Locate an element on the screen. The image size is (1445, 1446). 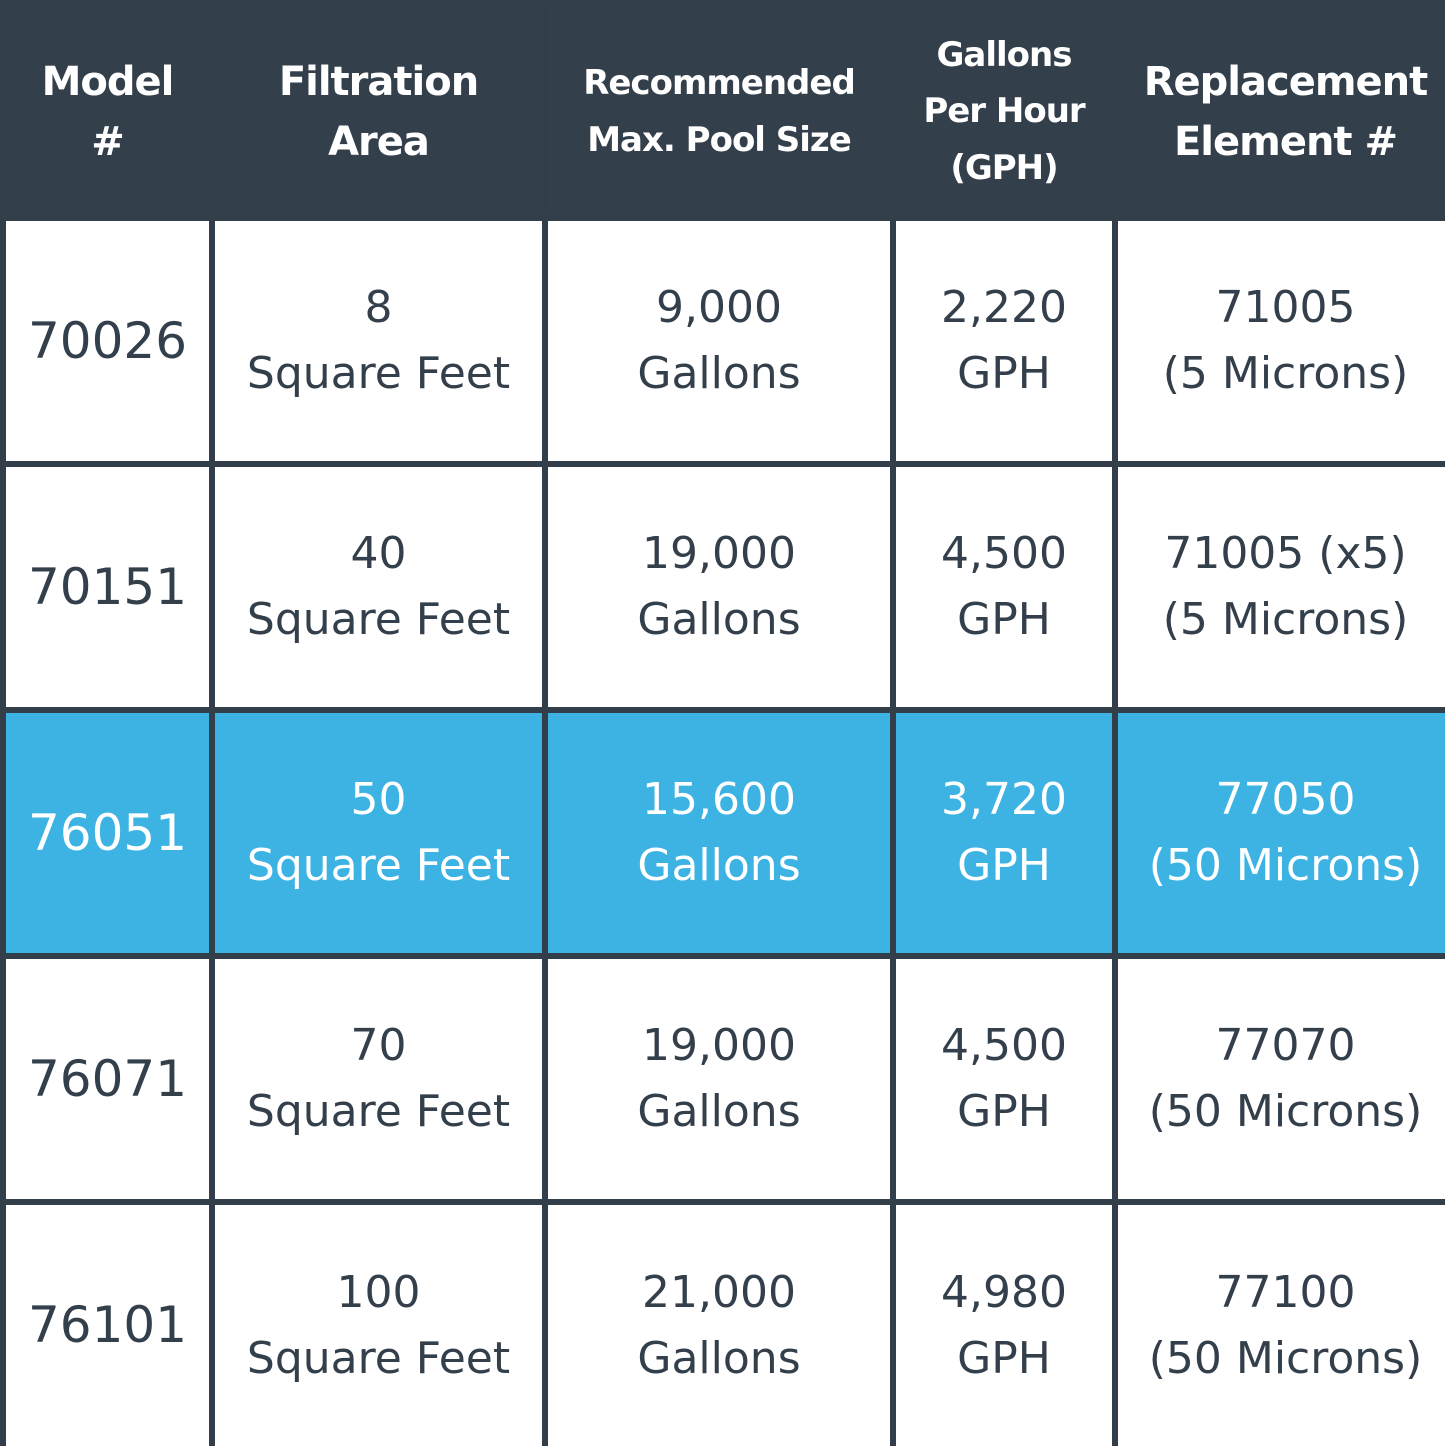
header-text: Replacement is located at coordinates (1286, 81).